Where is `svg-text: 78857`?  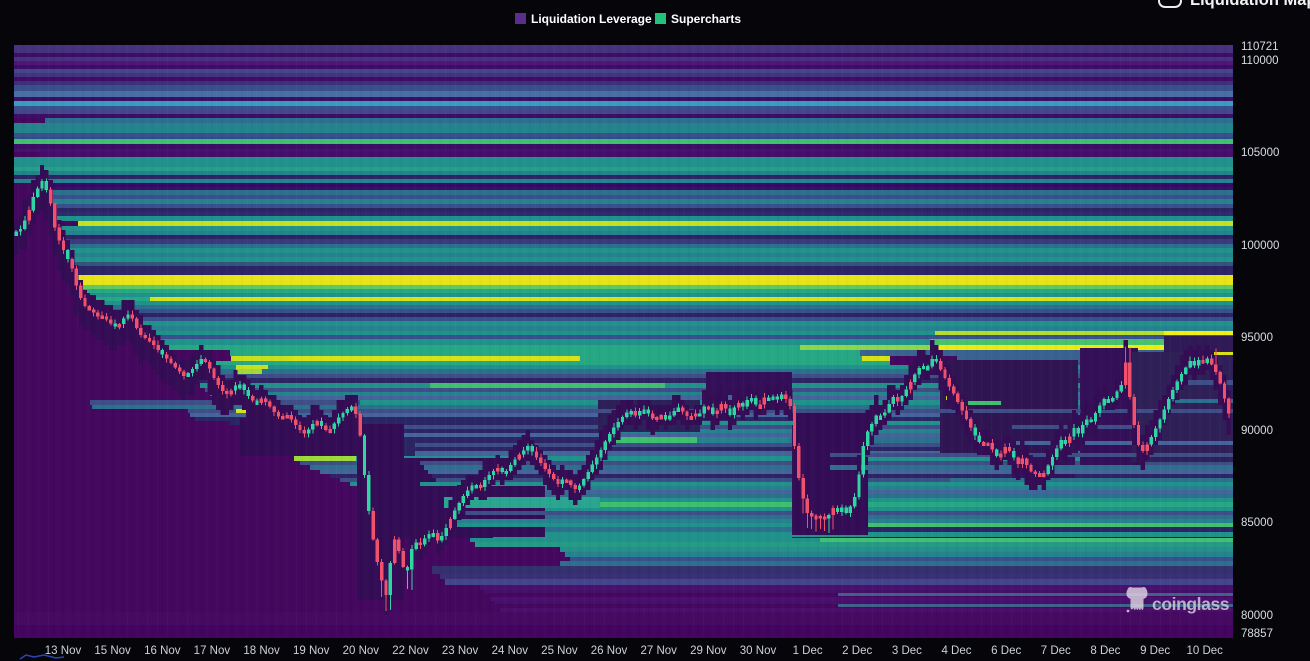 svg-text: 78857 is located at coordinates (1257, 634).